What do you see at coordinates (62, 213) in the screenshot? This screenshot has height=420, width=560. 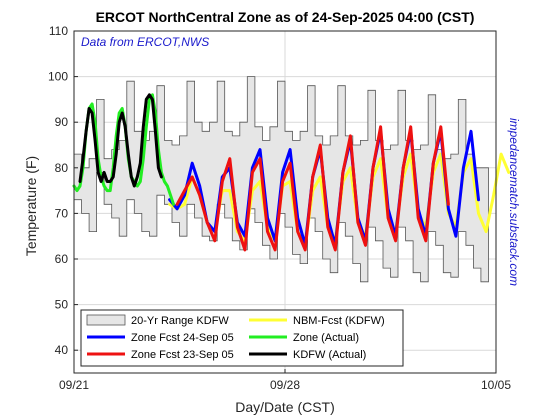 I see `y-tick-label: 70` at bounding box center [62, 213].